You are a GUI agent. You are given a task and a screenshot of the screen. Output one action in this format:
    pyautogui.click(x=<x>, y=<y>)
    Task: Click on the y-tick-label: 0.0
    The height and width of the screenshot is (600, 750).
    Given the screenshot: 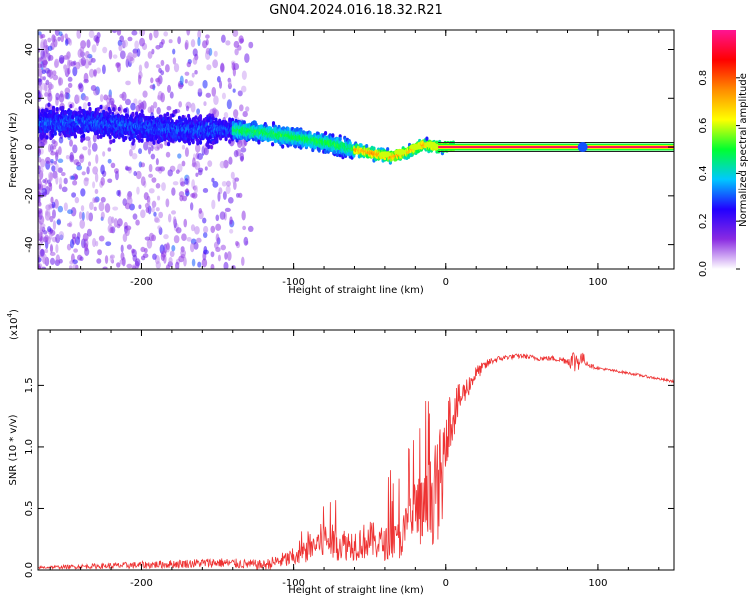 What is the action you would take?
    pyautogui.click(x=29, y=570)
    